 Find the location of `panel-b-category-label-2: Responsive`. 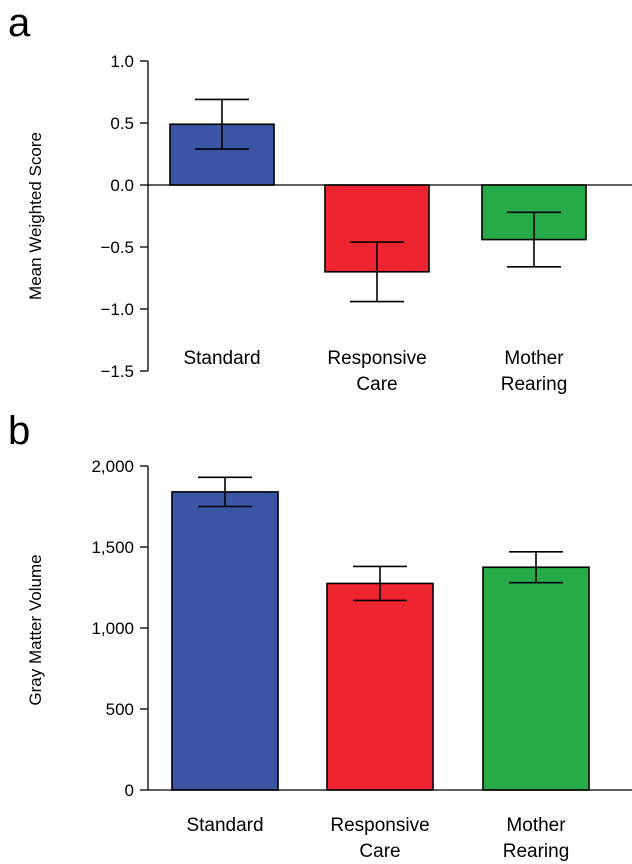

panel-b-category-label-2: Responsive is located at coordinates (379, 825).